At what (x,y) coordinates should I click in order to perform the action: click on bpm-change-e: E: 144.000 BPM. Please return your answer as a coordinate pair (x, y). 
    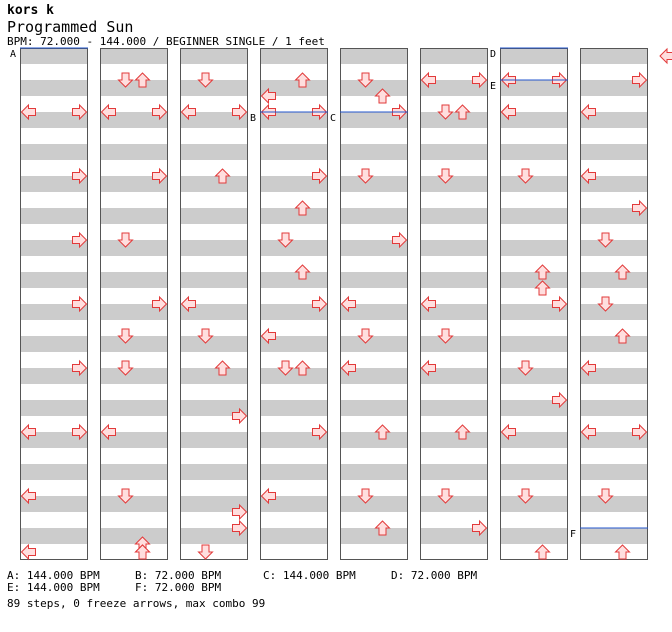
    Looking at the image, I should click on (53, 587).